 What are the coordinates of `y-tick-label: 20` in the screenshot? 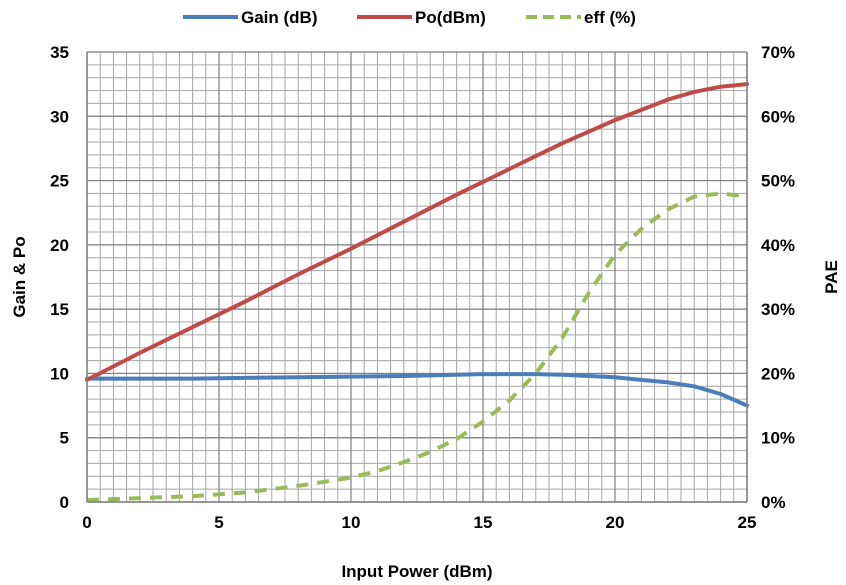 It's located at (59, 245).